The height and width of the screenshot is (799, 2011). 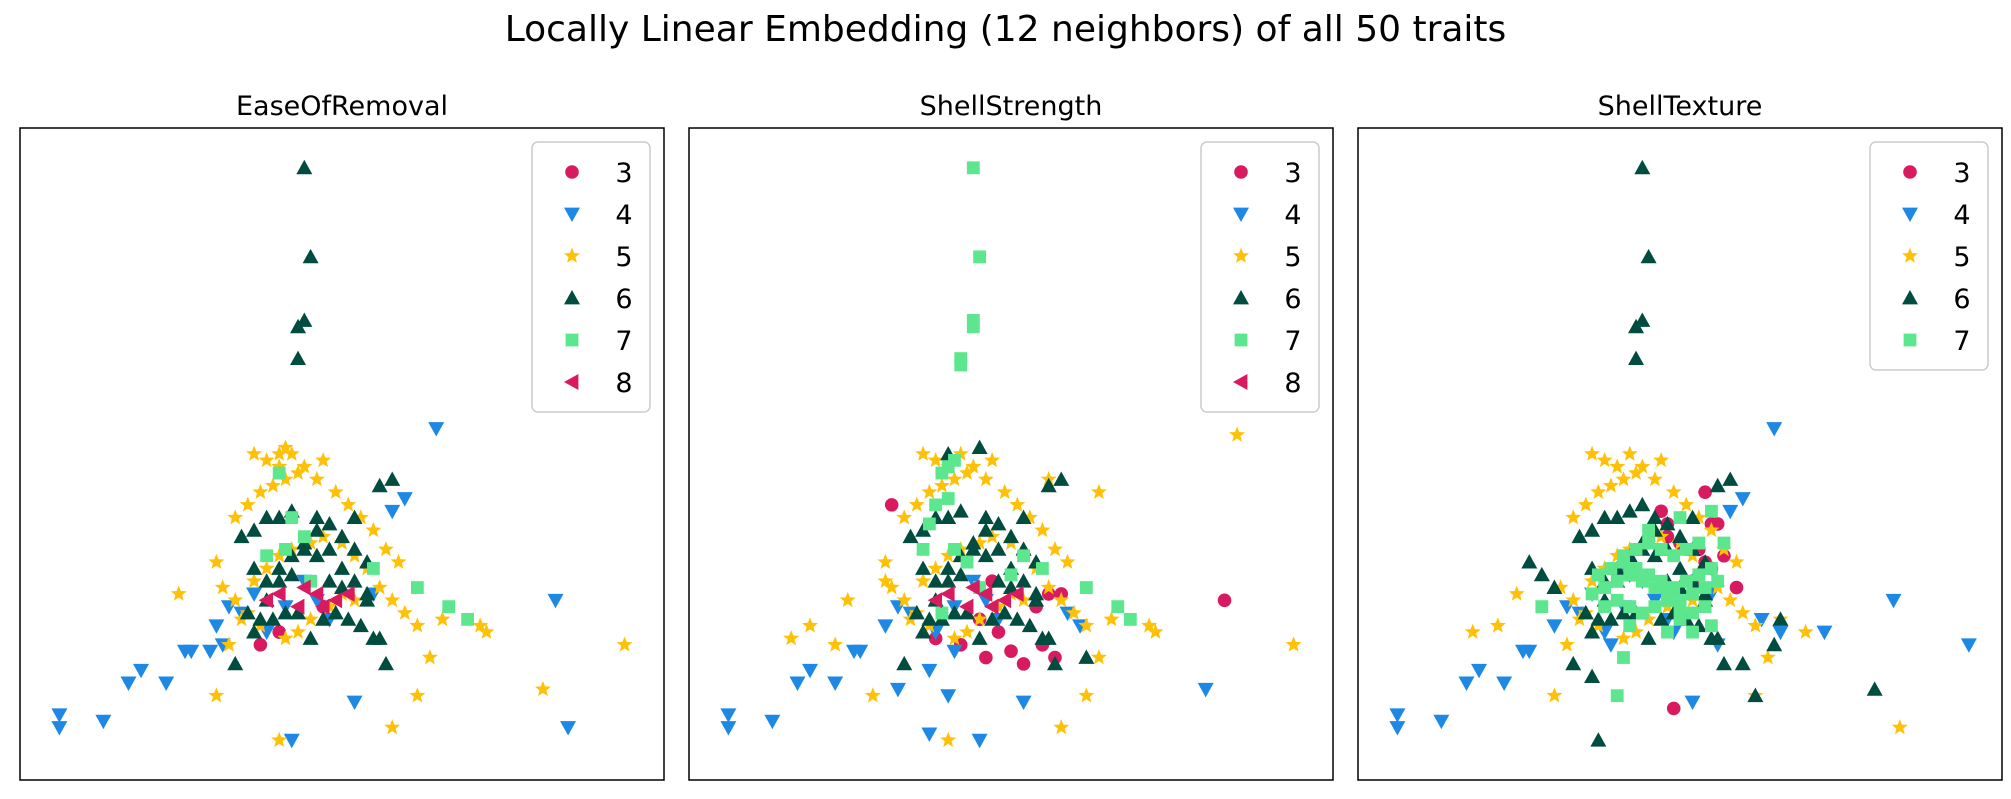 I want to click on legend-label-4: 4, so click(x=623, y=215).